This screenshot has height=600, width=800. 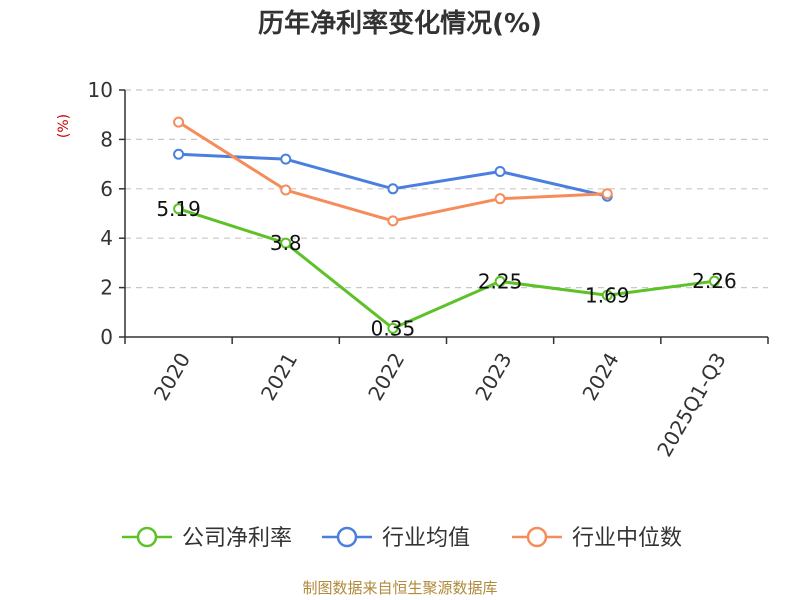 I want to click on y-tick-label: 4, so click(x=106, y=238).